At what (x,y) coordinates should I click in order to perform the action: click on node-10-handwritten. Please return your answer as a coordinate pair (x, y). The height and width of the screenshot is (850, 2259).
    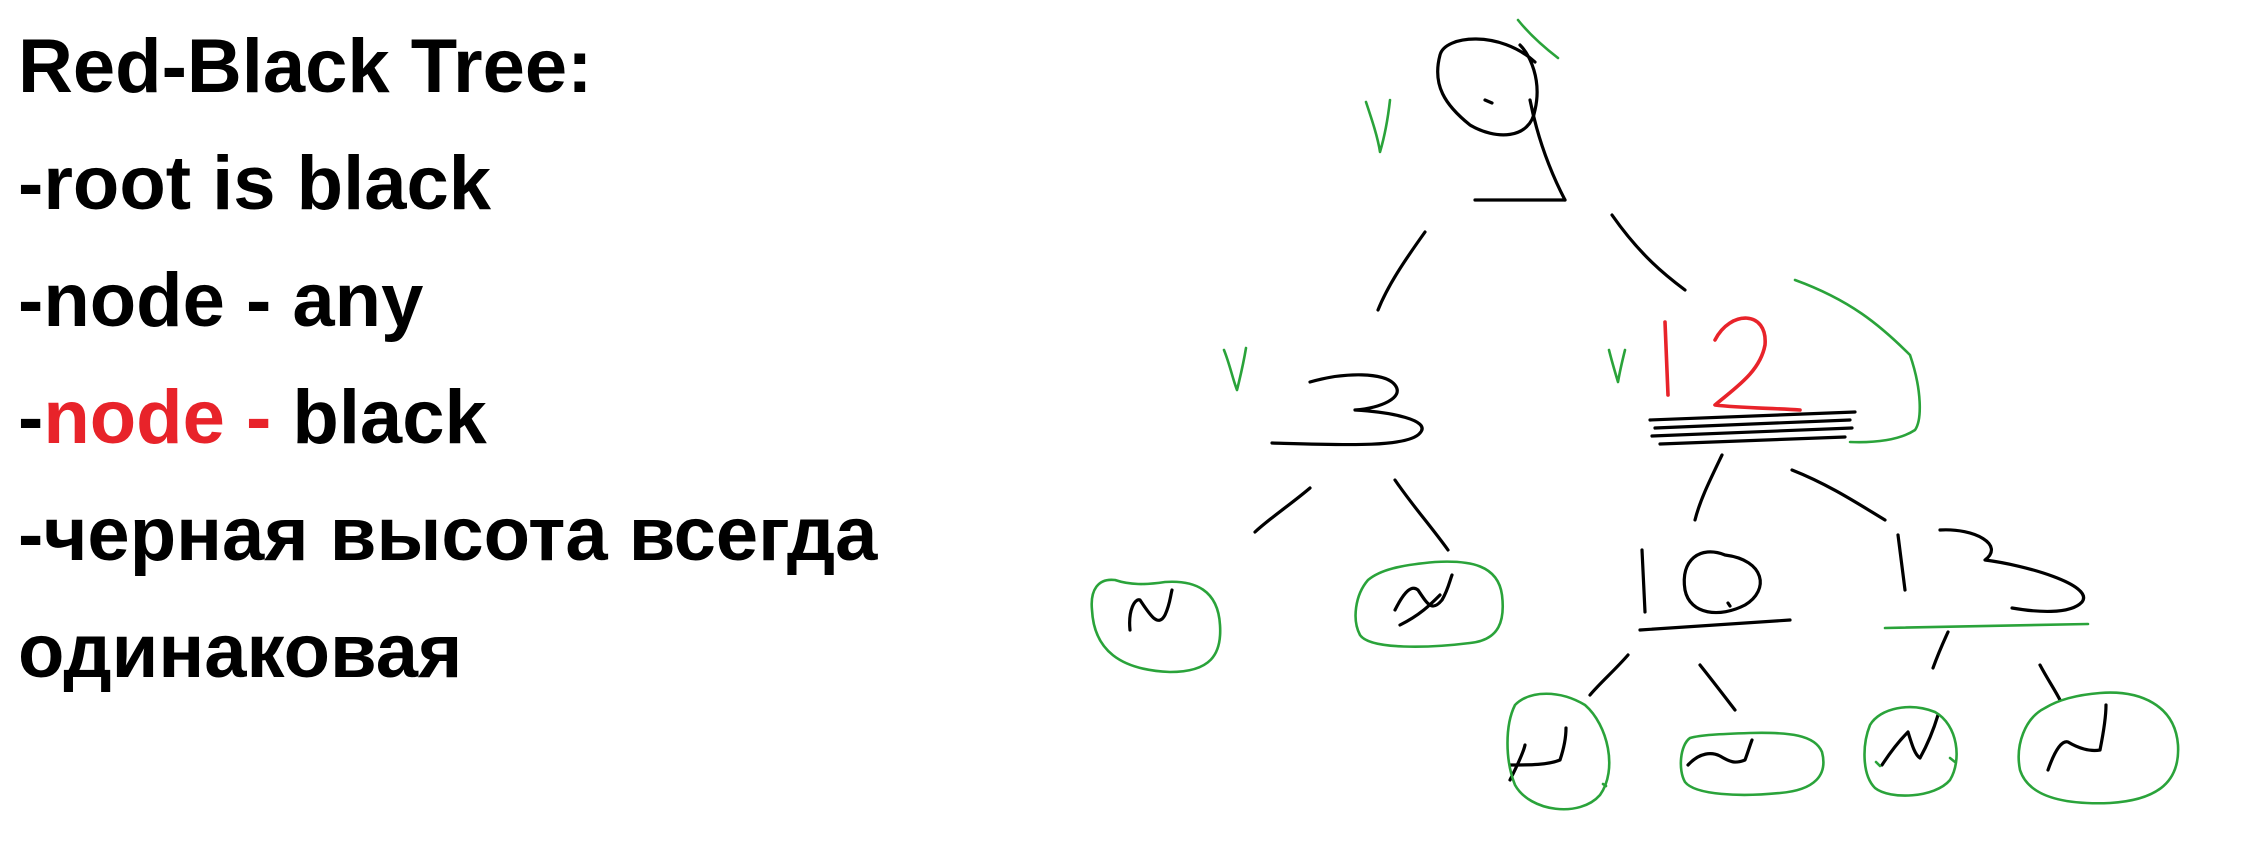
    Looking at the image, I should click on (1715, 590).